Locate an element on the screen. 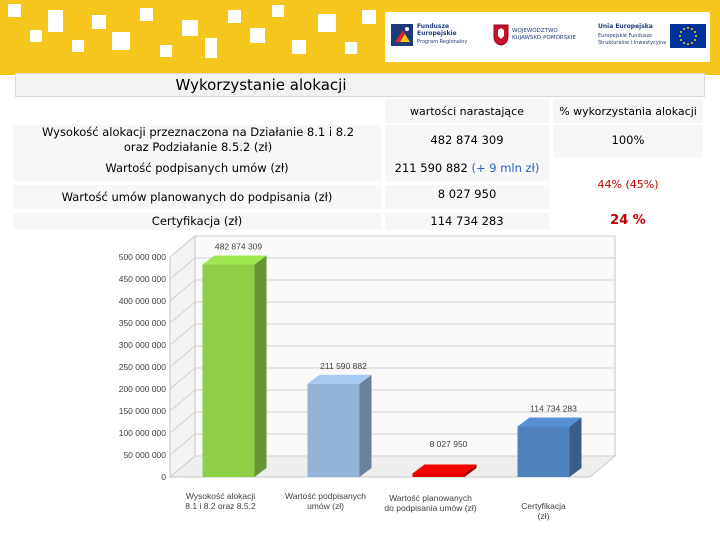 The width and height of the screenshot is (720, 540). column-header-percent: % wykorzystania alokacji is located at coordinates (628, 111).